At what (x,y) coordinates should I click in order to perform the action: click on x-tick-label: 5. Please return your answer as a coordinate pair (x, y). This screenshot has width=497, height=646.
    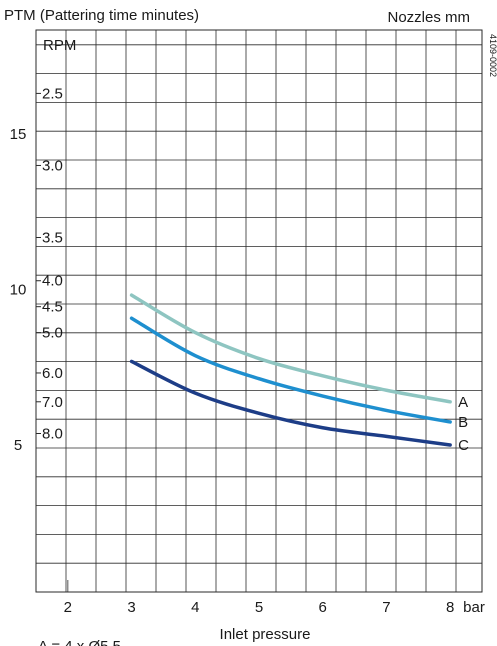
    Looking at the image, I should click on (259, 607).